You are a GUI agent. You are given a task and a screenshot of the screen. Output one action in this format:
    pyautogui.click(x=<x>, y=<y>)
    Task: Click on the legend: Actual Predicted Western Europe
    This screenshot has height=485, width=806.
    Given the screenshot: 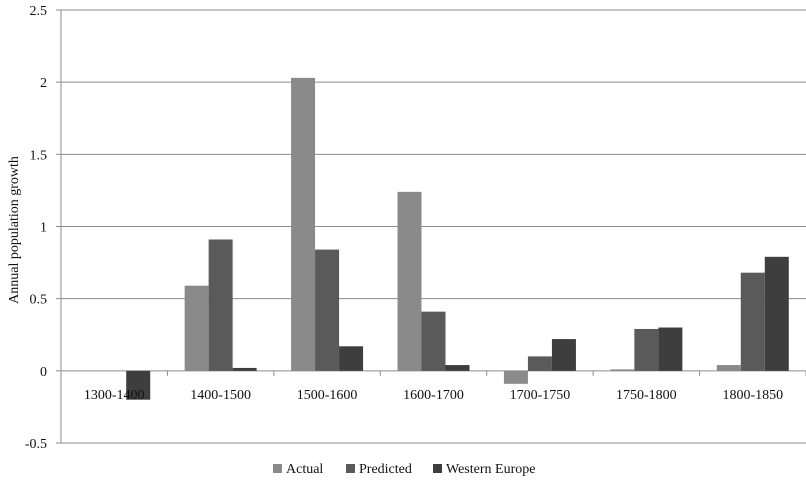 What is the action you would take?
    pyautogui.click(x=404, y=469)
    